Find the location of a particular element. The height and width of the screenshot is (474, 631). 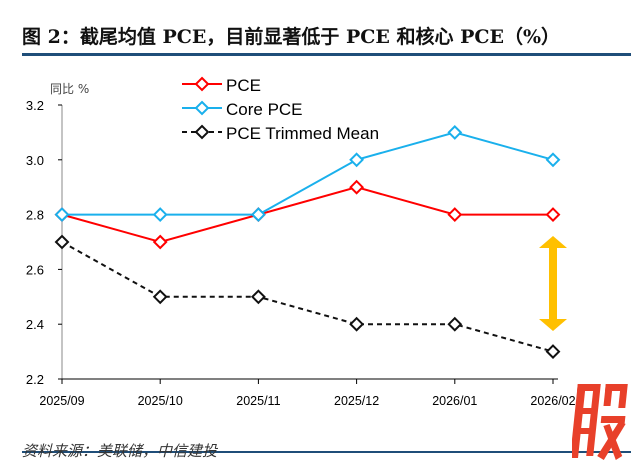

source-note: 资料来源：美联储，中信建投 is located at coordinates (120, 451).